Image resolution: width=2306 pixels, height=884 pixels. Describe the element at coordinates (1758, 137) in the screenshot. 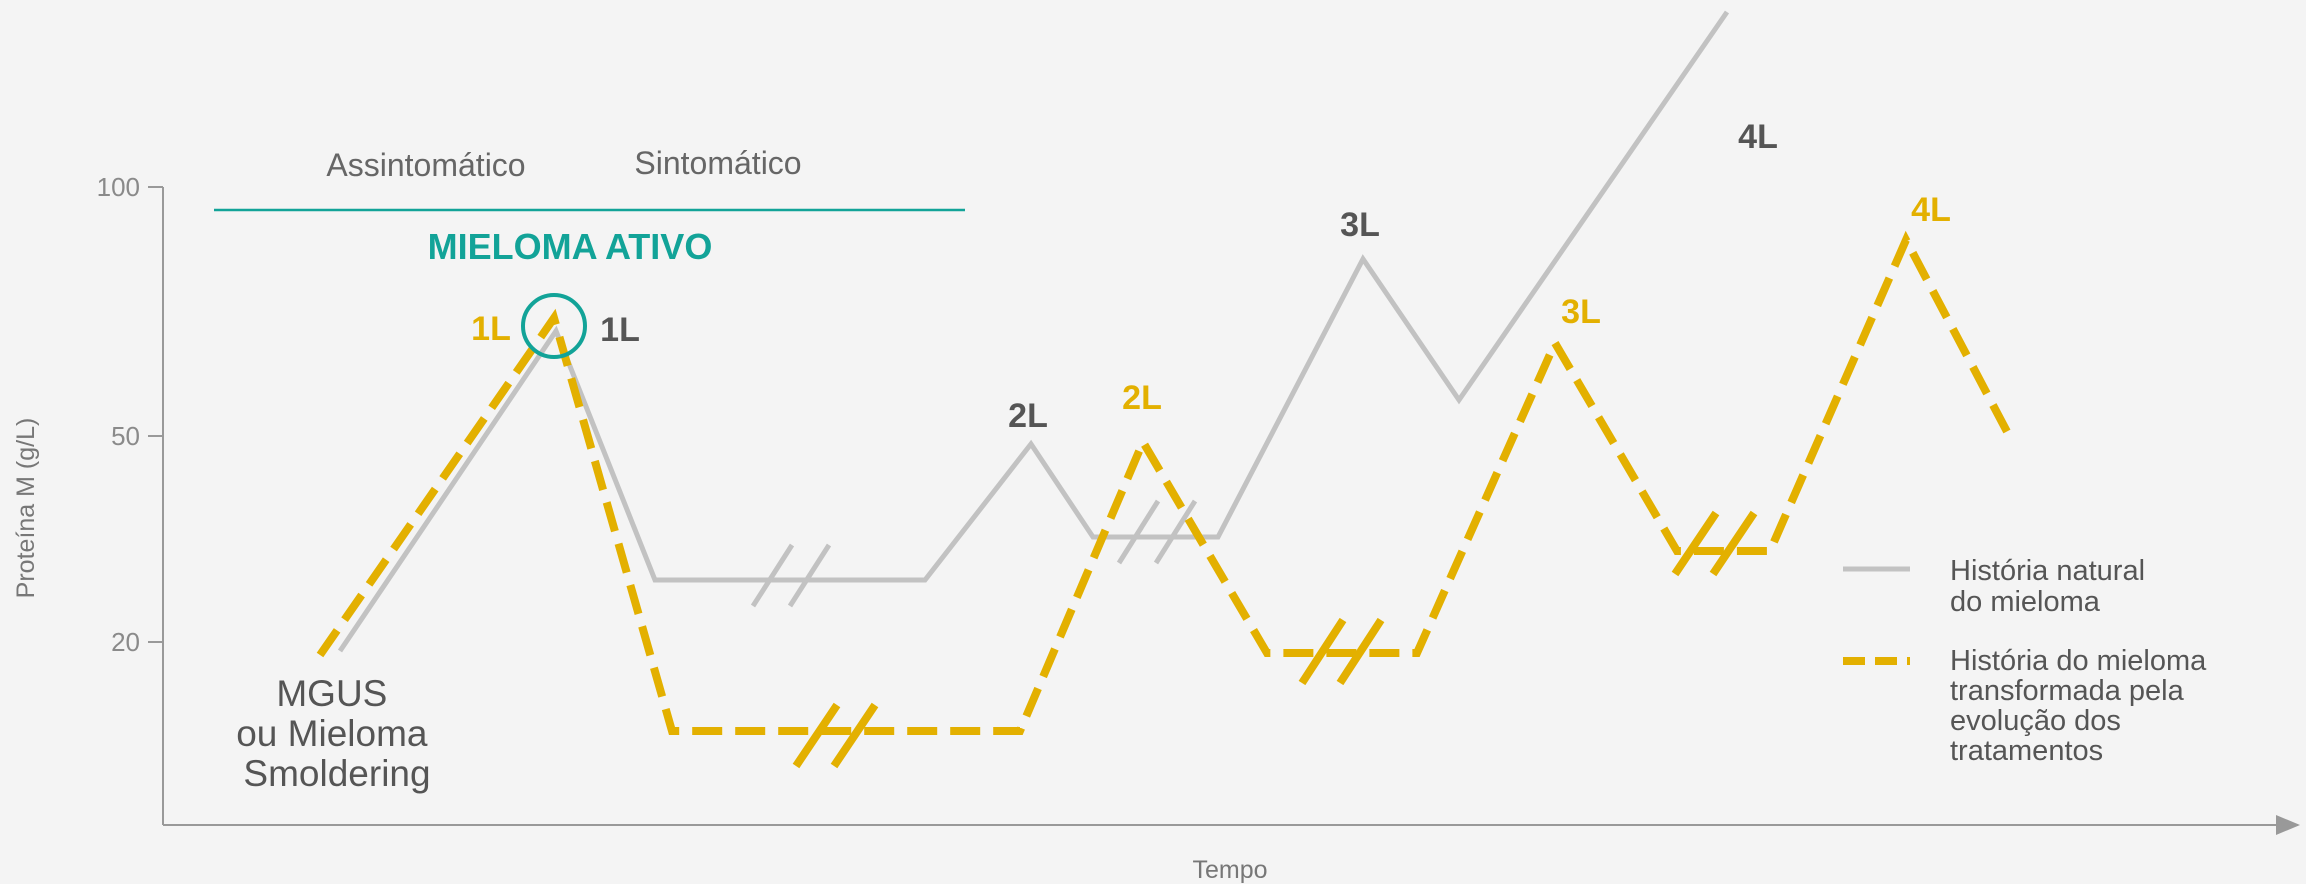

I see `natural-label-4l: 4L` at that location.